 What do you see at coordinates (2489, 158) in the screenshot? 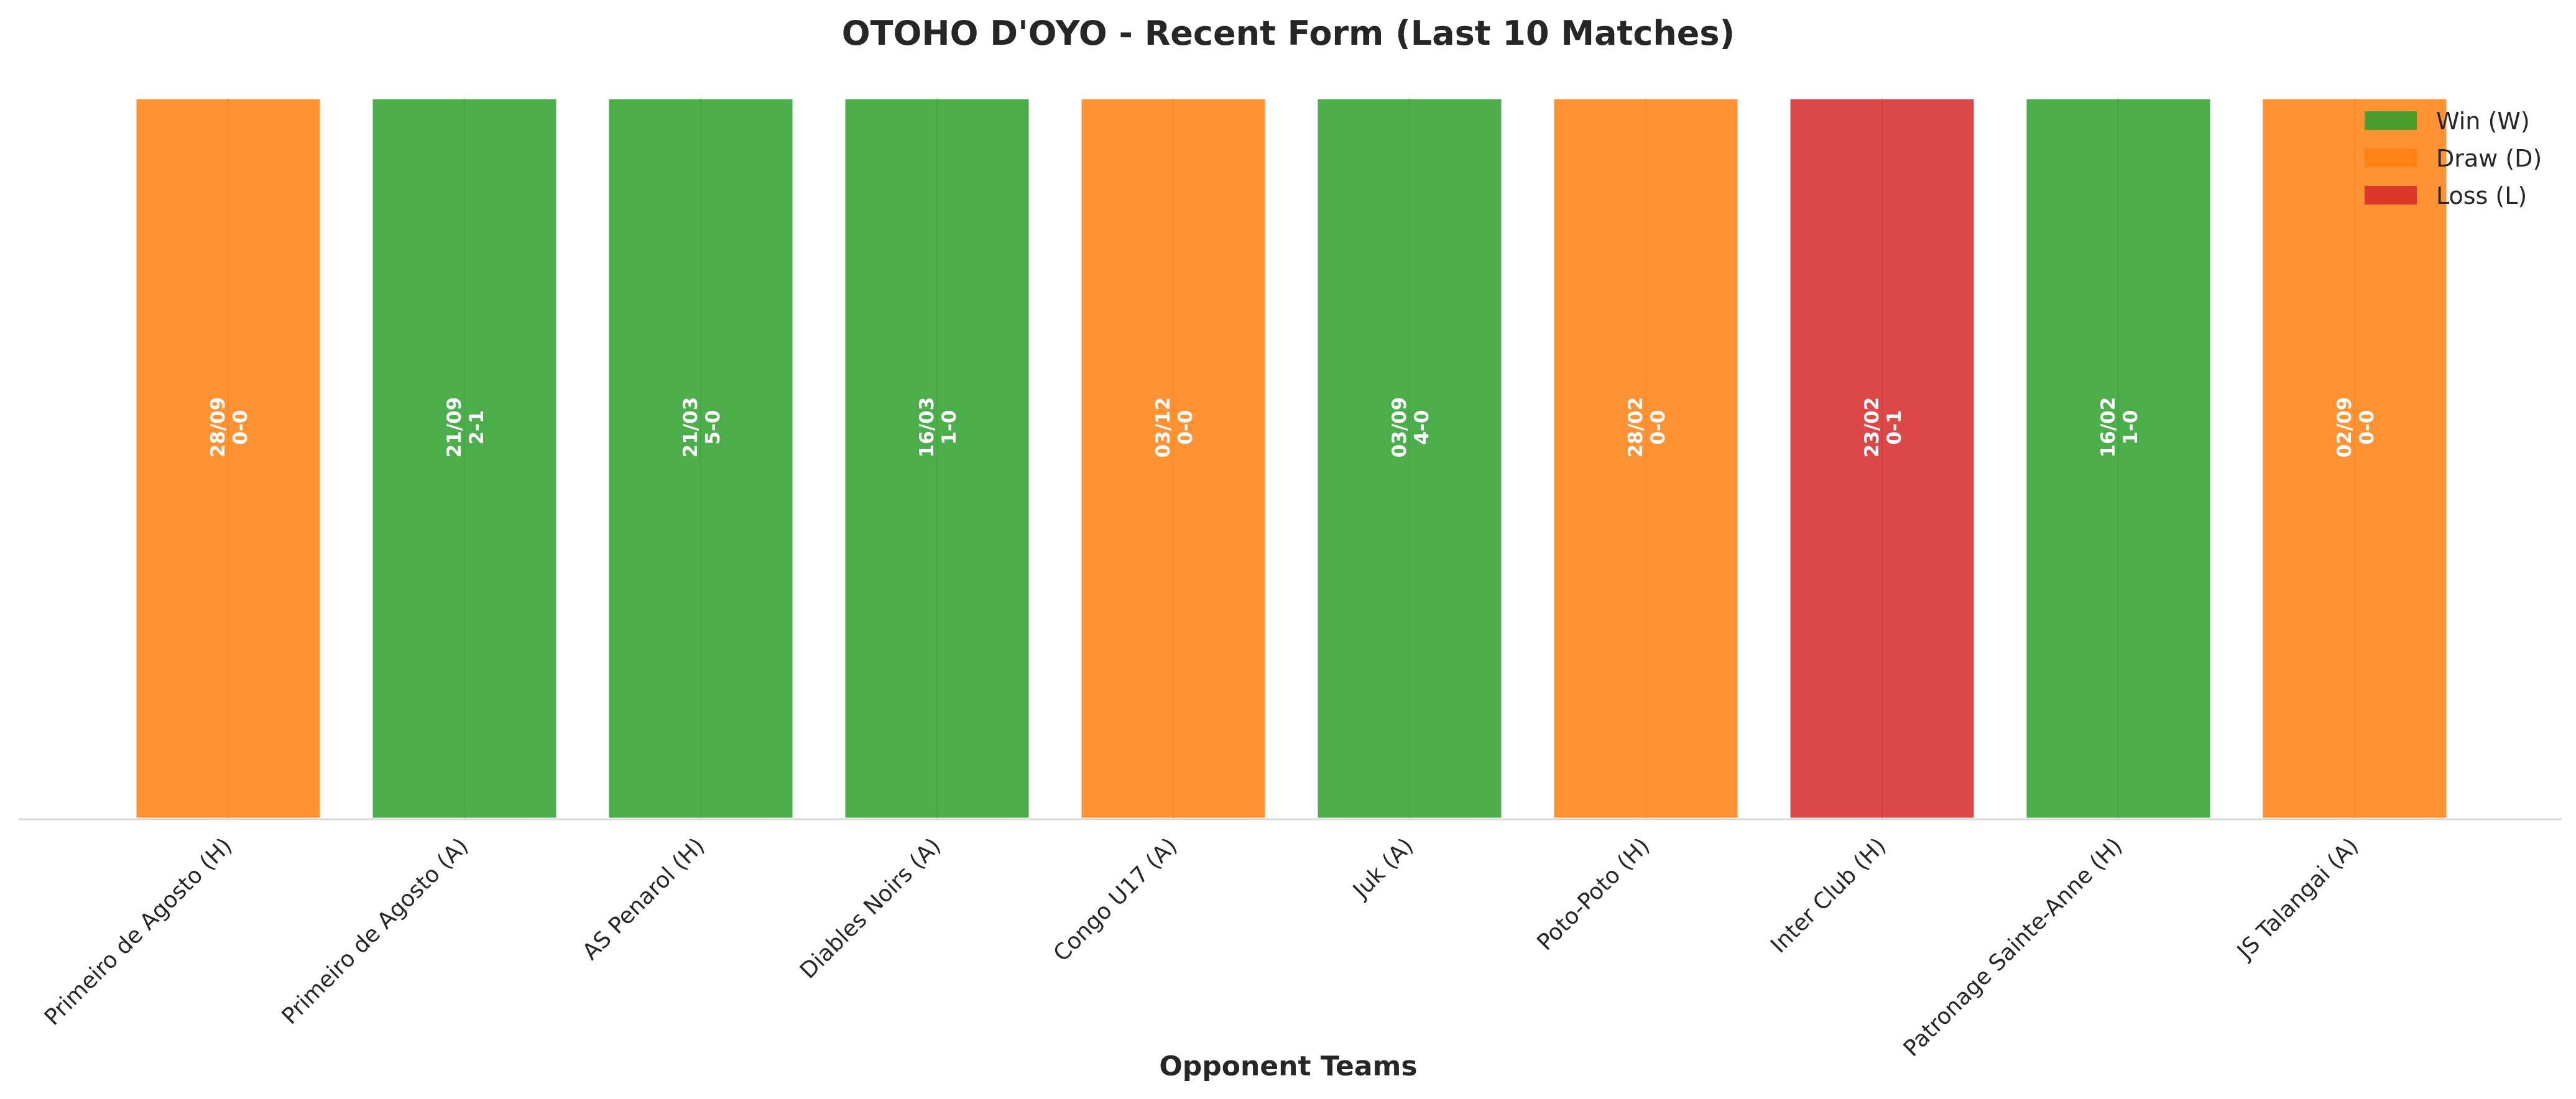
I see `legend-label-d: Draw (D)` at bounding box center [2489, 158].